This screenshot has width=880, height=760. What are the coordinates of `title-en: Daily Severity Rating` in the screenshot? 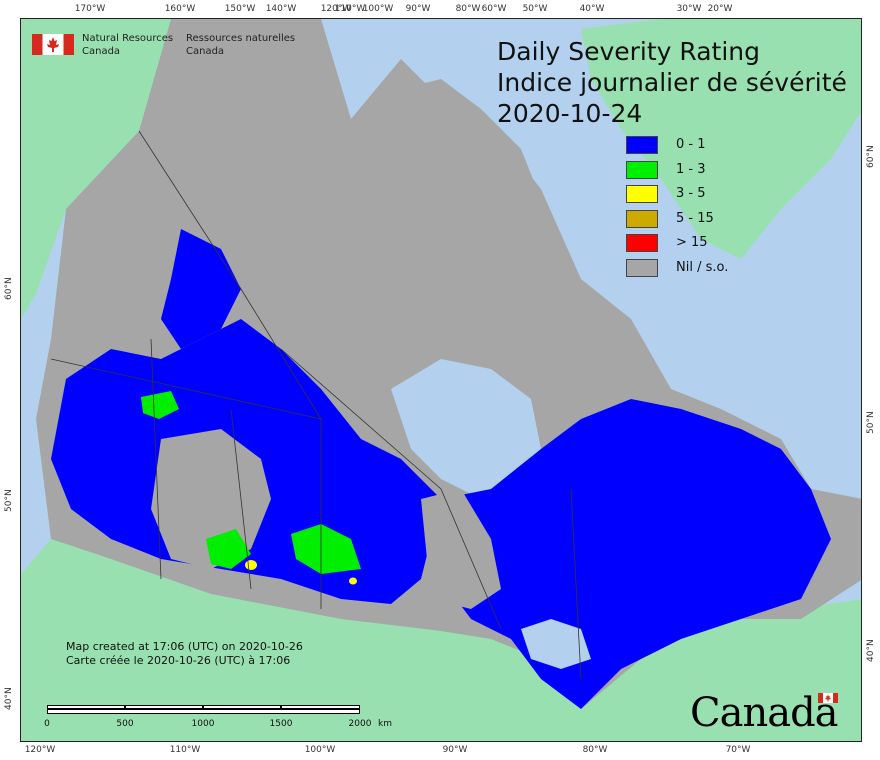 It's located at (629, 51).